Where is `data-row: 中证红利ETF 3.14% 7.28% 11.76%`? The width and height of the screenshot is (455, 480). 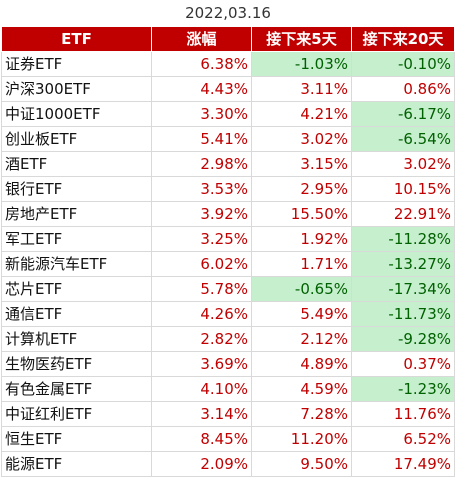 data-row: 中证红利ETF 3.14% 7.28% 11.76% is located at coordinates (228, 414).